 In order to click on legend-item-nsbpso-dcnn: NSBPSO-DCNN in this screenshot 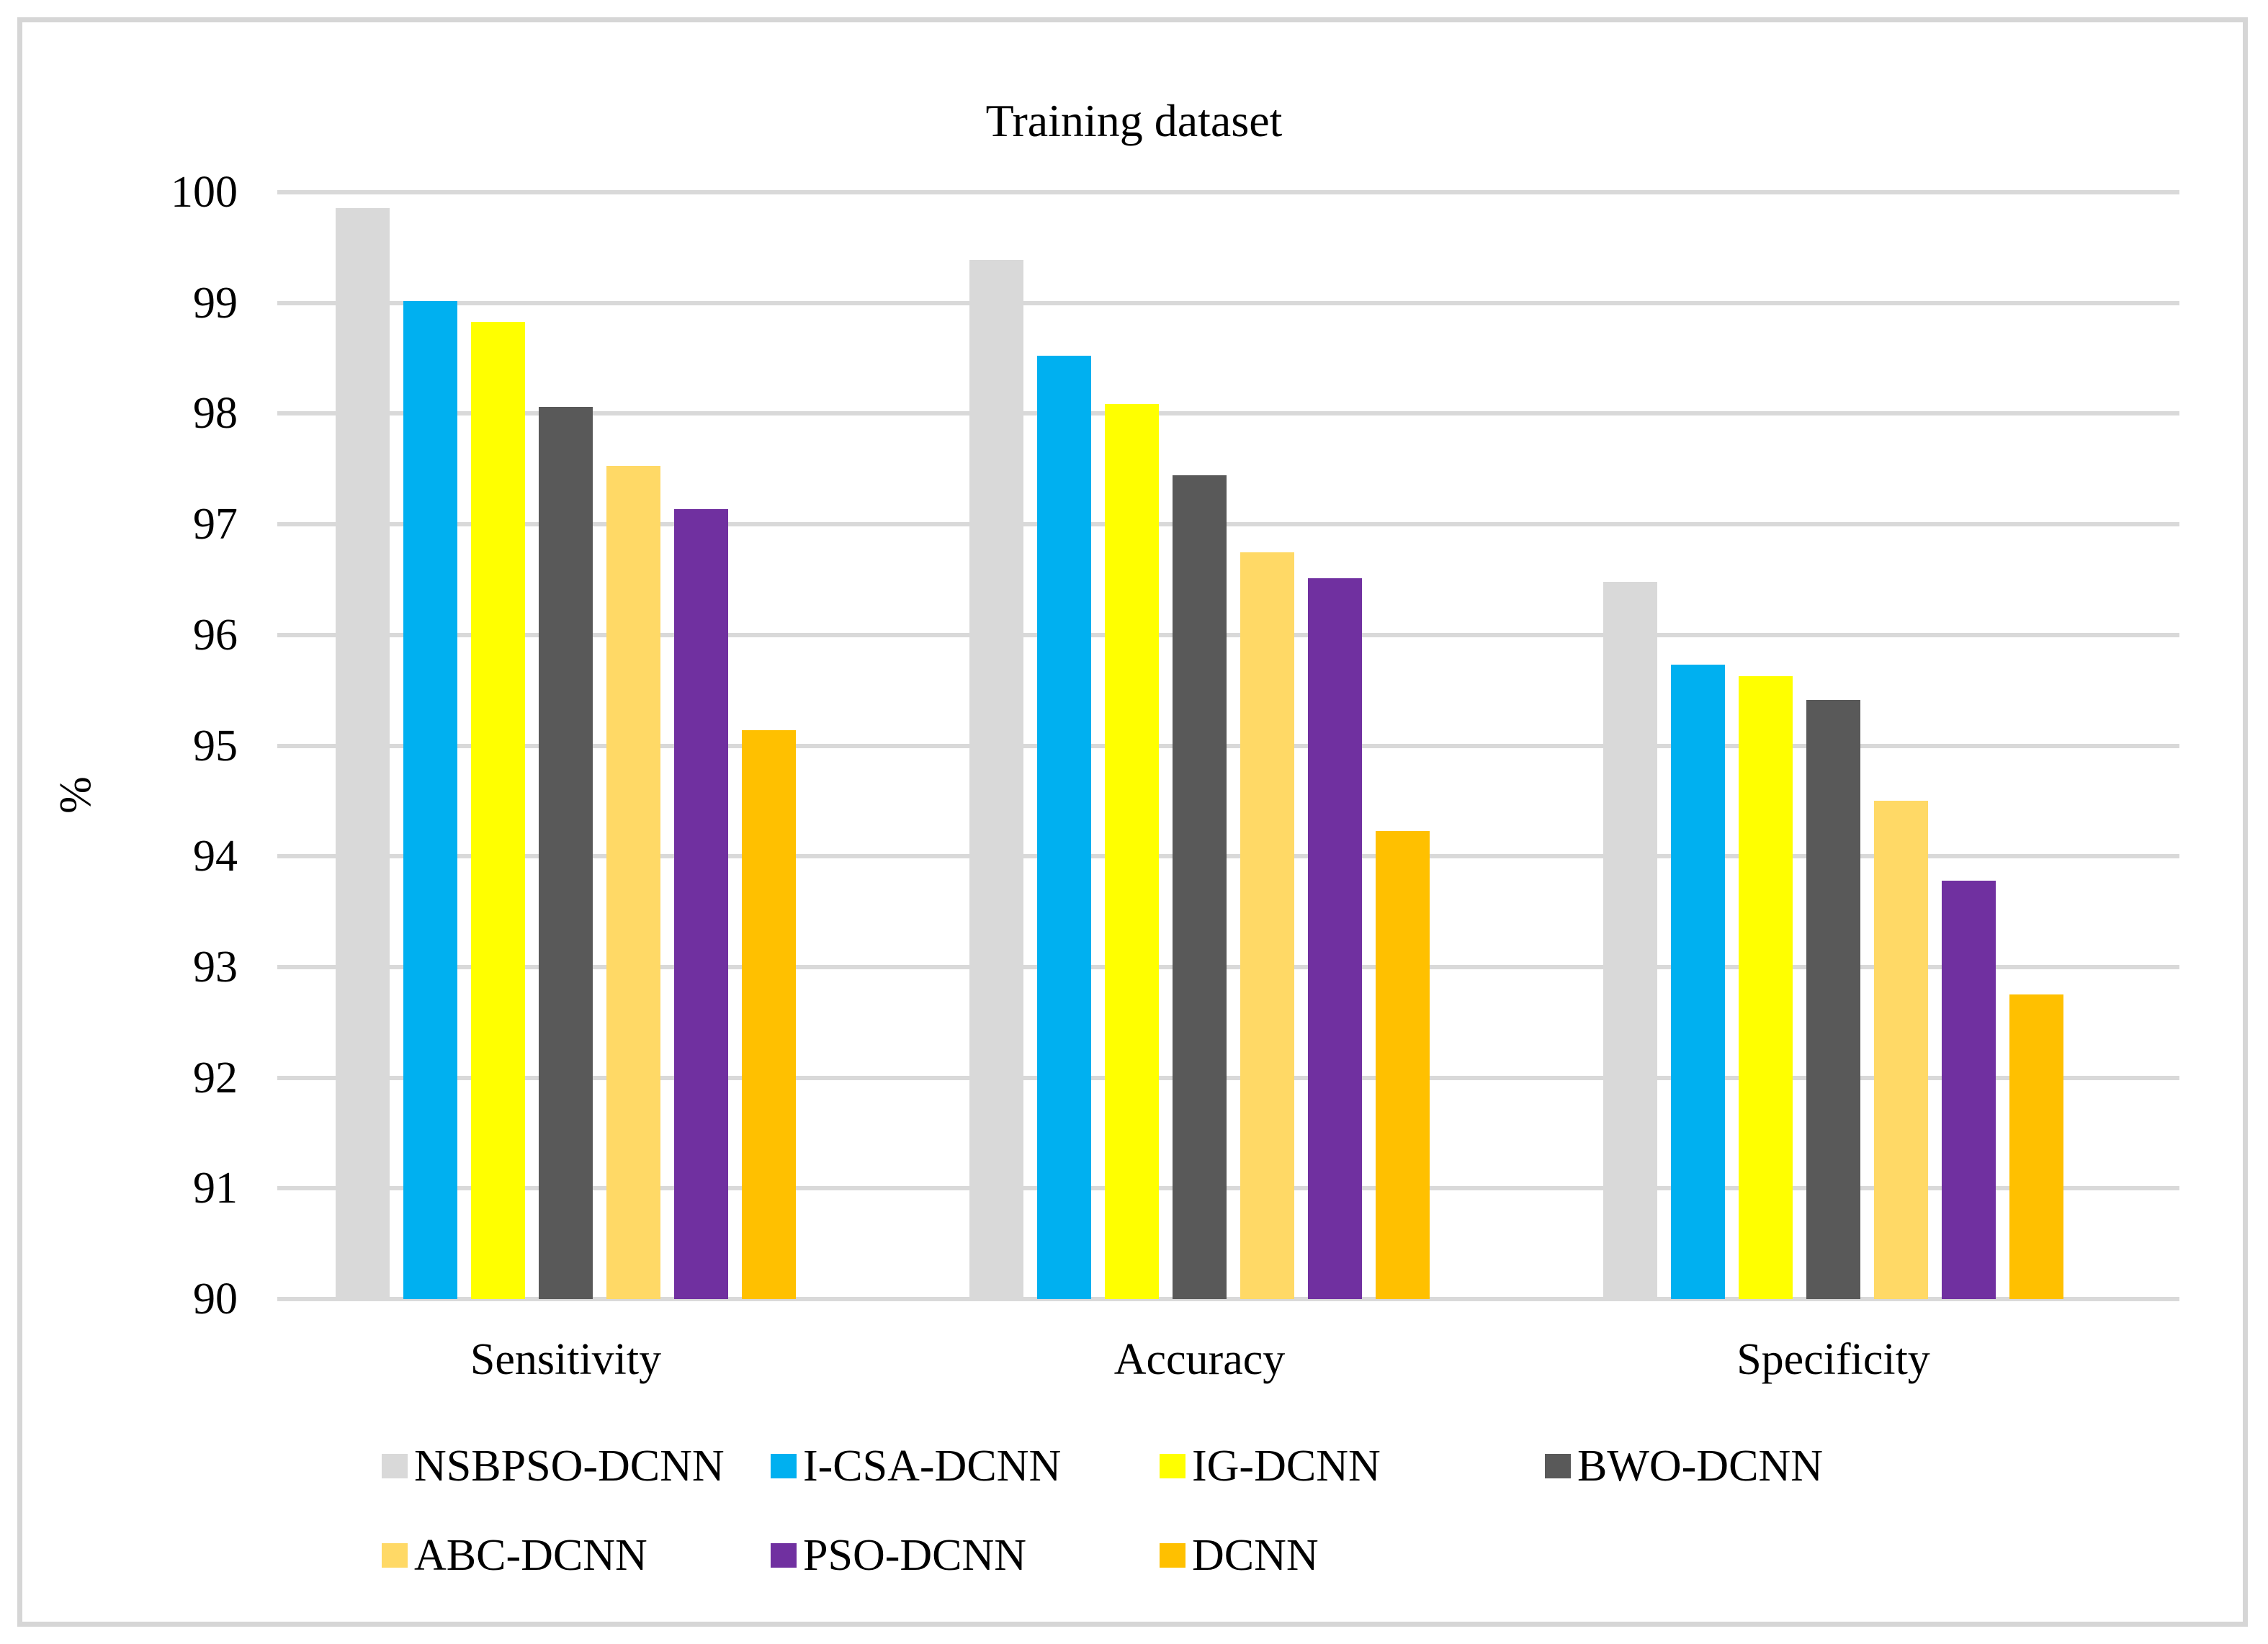, I will do `click(553, 1466)`.